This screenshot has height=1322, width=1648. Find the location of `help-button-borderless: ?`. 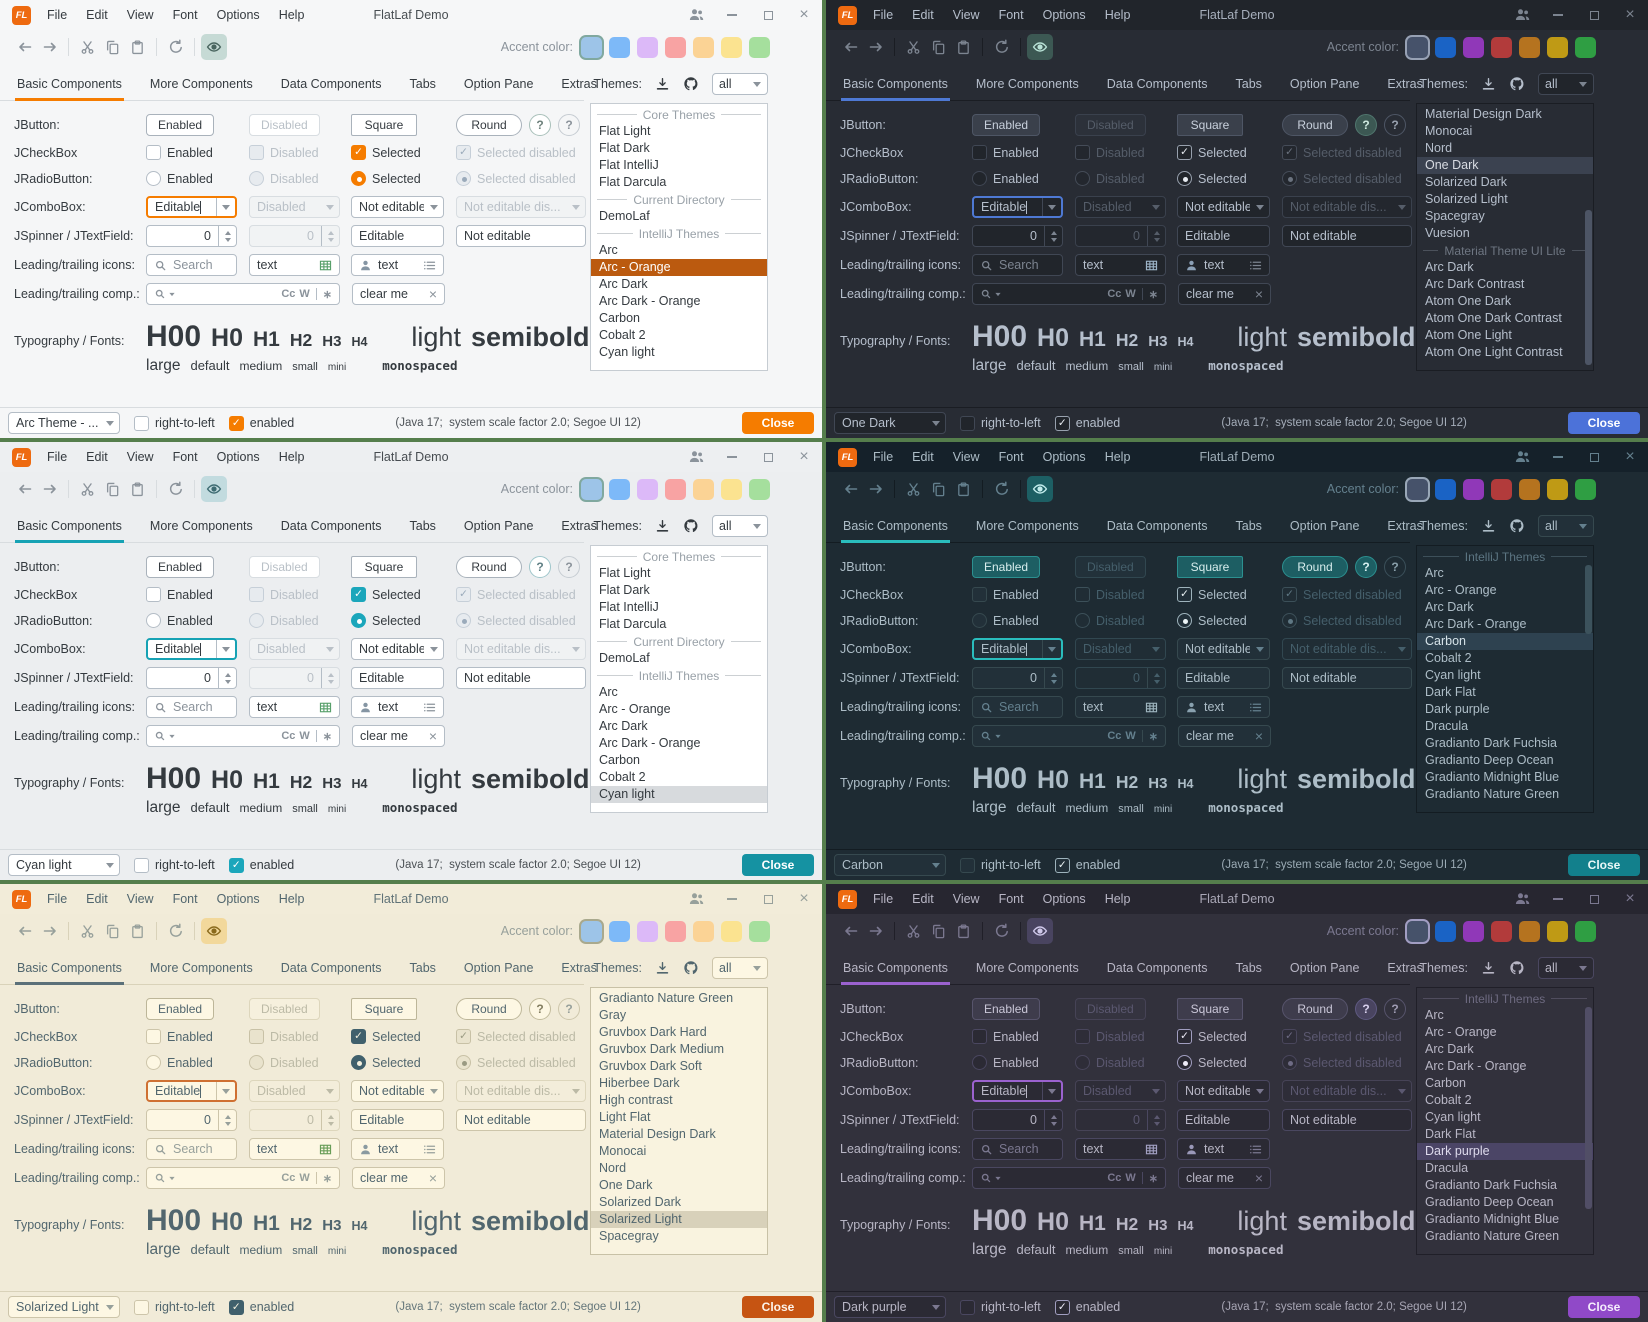

help-button-borderless: ? is located at coordinates (569, 567).